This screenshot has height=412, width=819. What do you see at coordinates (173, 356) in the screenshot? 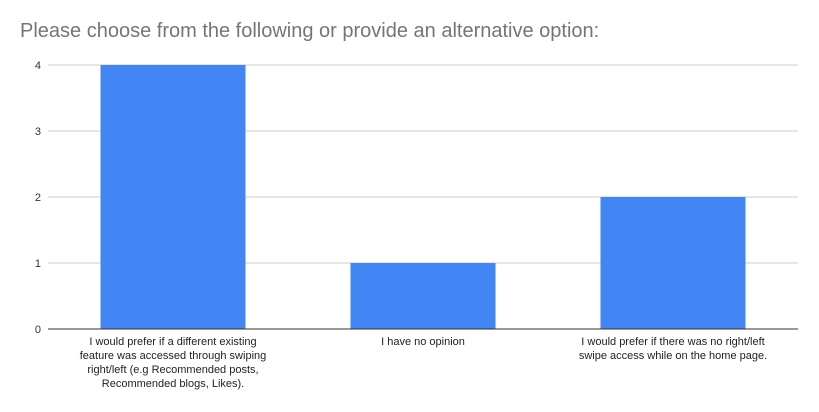
I see `x-category-label-line: feature was accessed through swiping` at bounding box center [173, 356].